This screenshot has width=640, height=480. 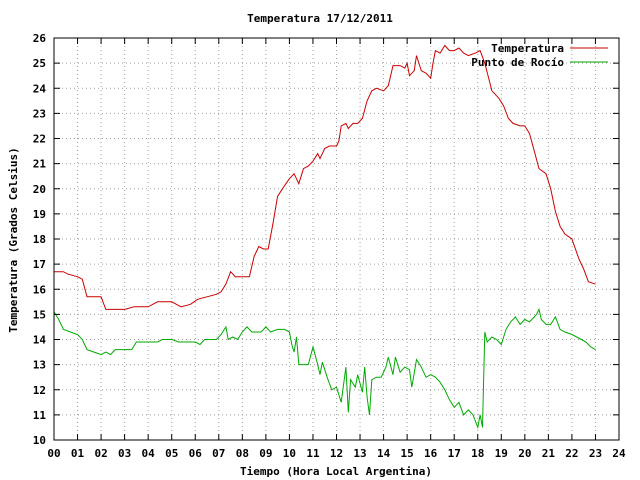 I want to click on y-tick-label: 19, so click(x=39, y=214).